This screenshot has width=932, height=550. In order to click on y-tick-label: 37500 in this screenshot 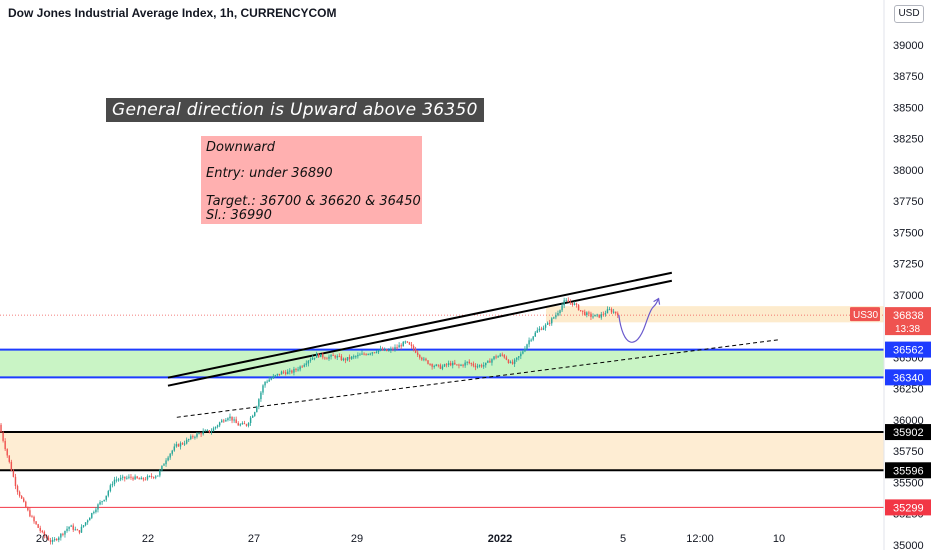, I will do `click(908, 233)`.